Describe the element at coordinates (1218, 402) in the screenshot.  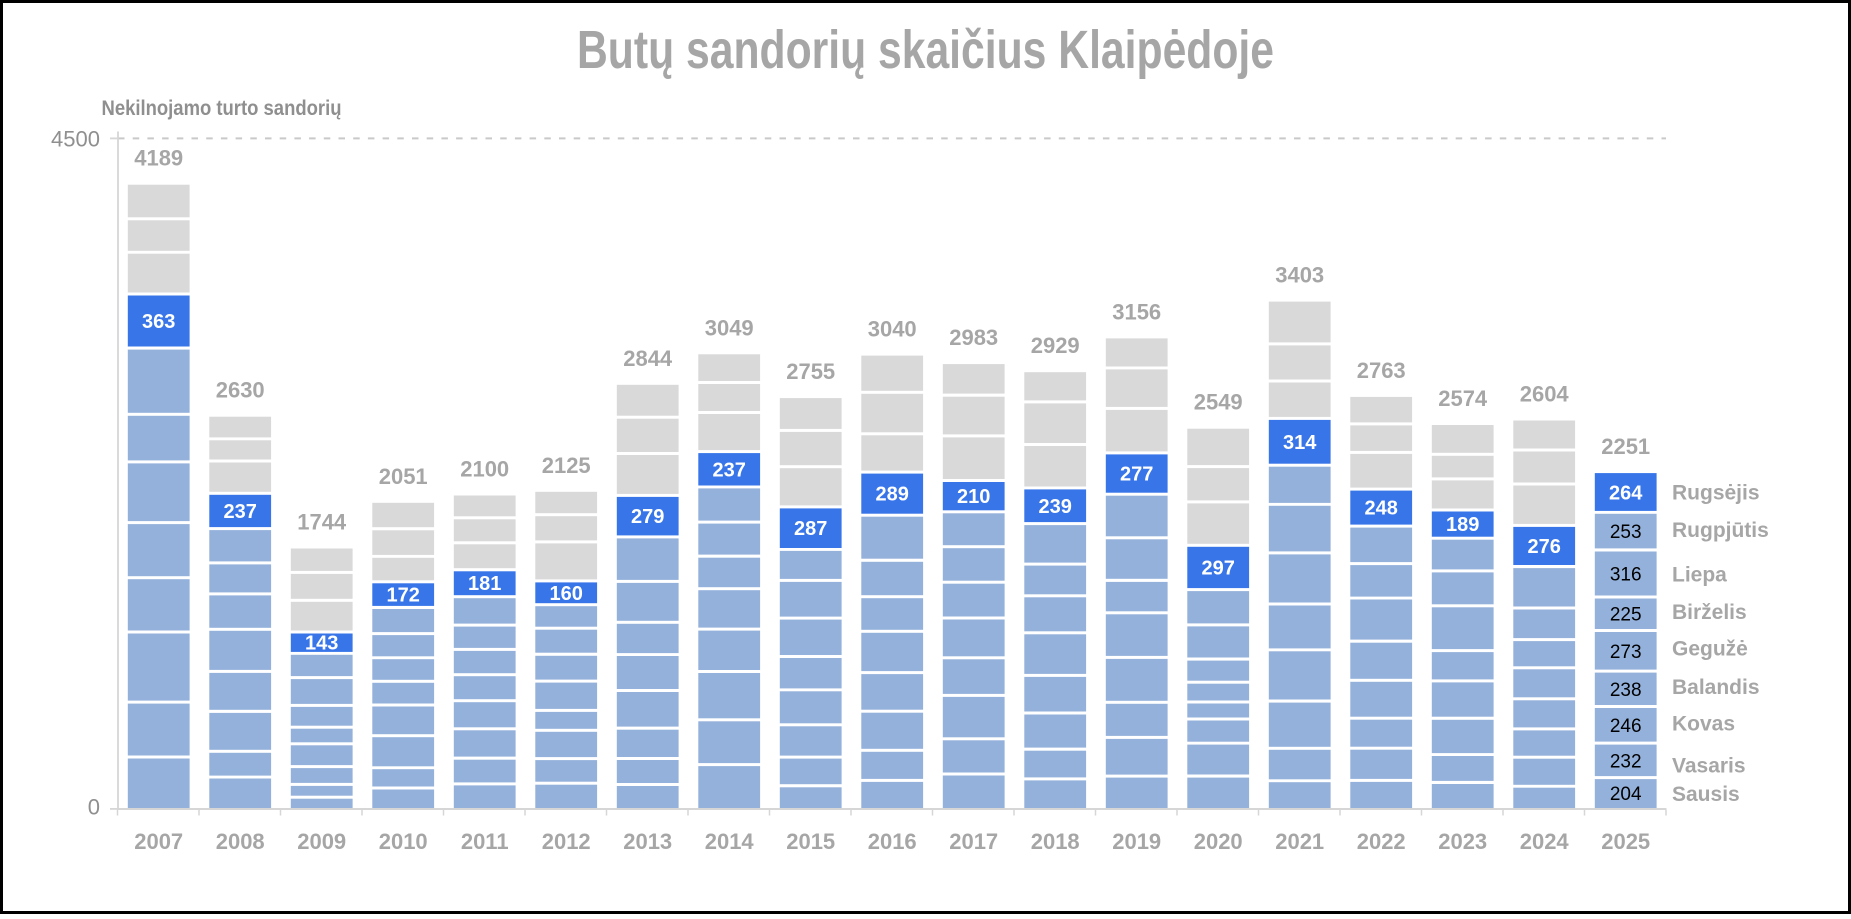
I see `svg-text: 2549` at that location.